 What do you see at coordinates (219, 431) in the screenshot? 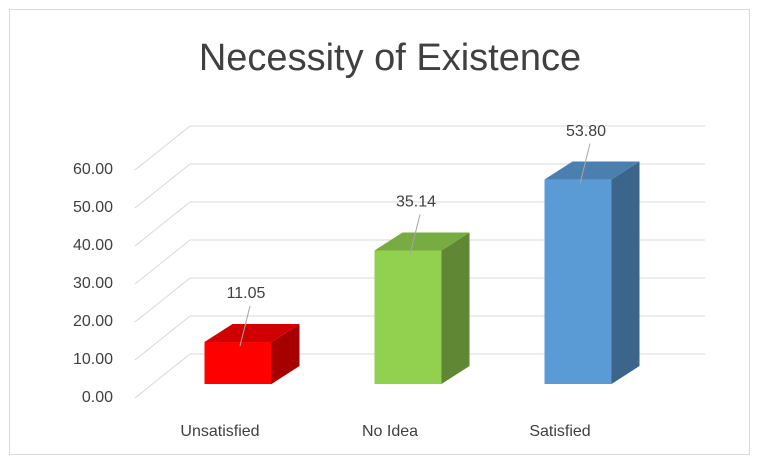
I see `x-tick-label: Unsatisfied` at bounding box center [219, 431].